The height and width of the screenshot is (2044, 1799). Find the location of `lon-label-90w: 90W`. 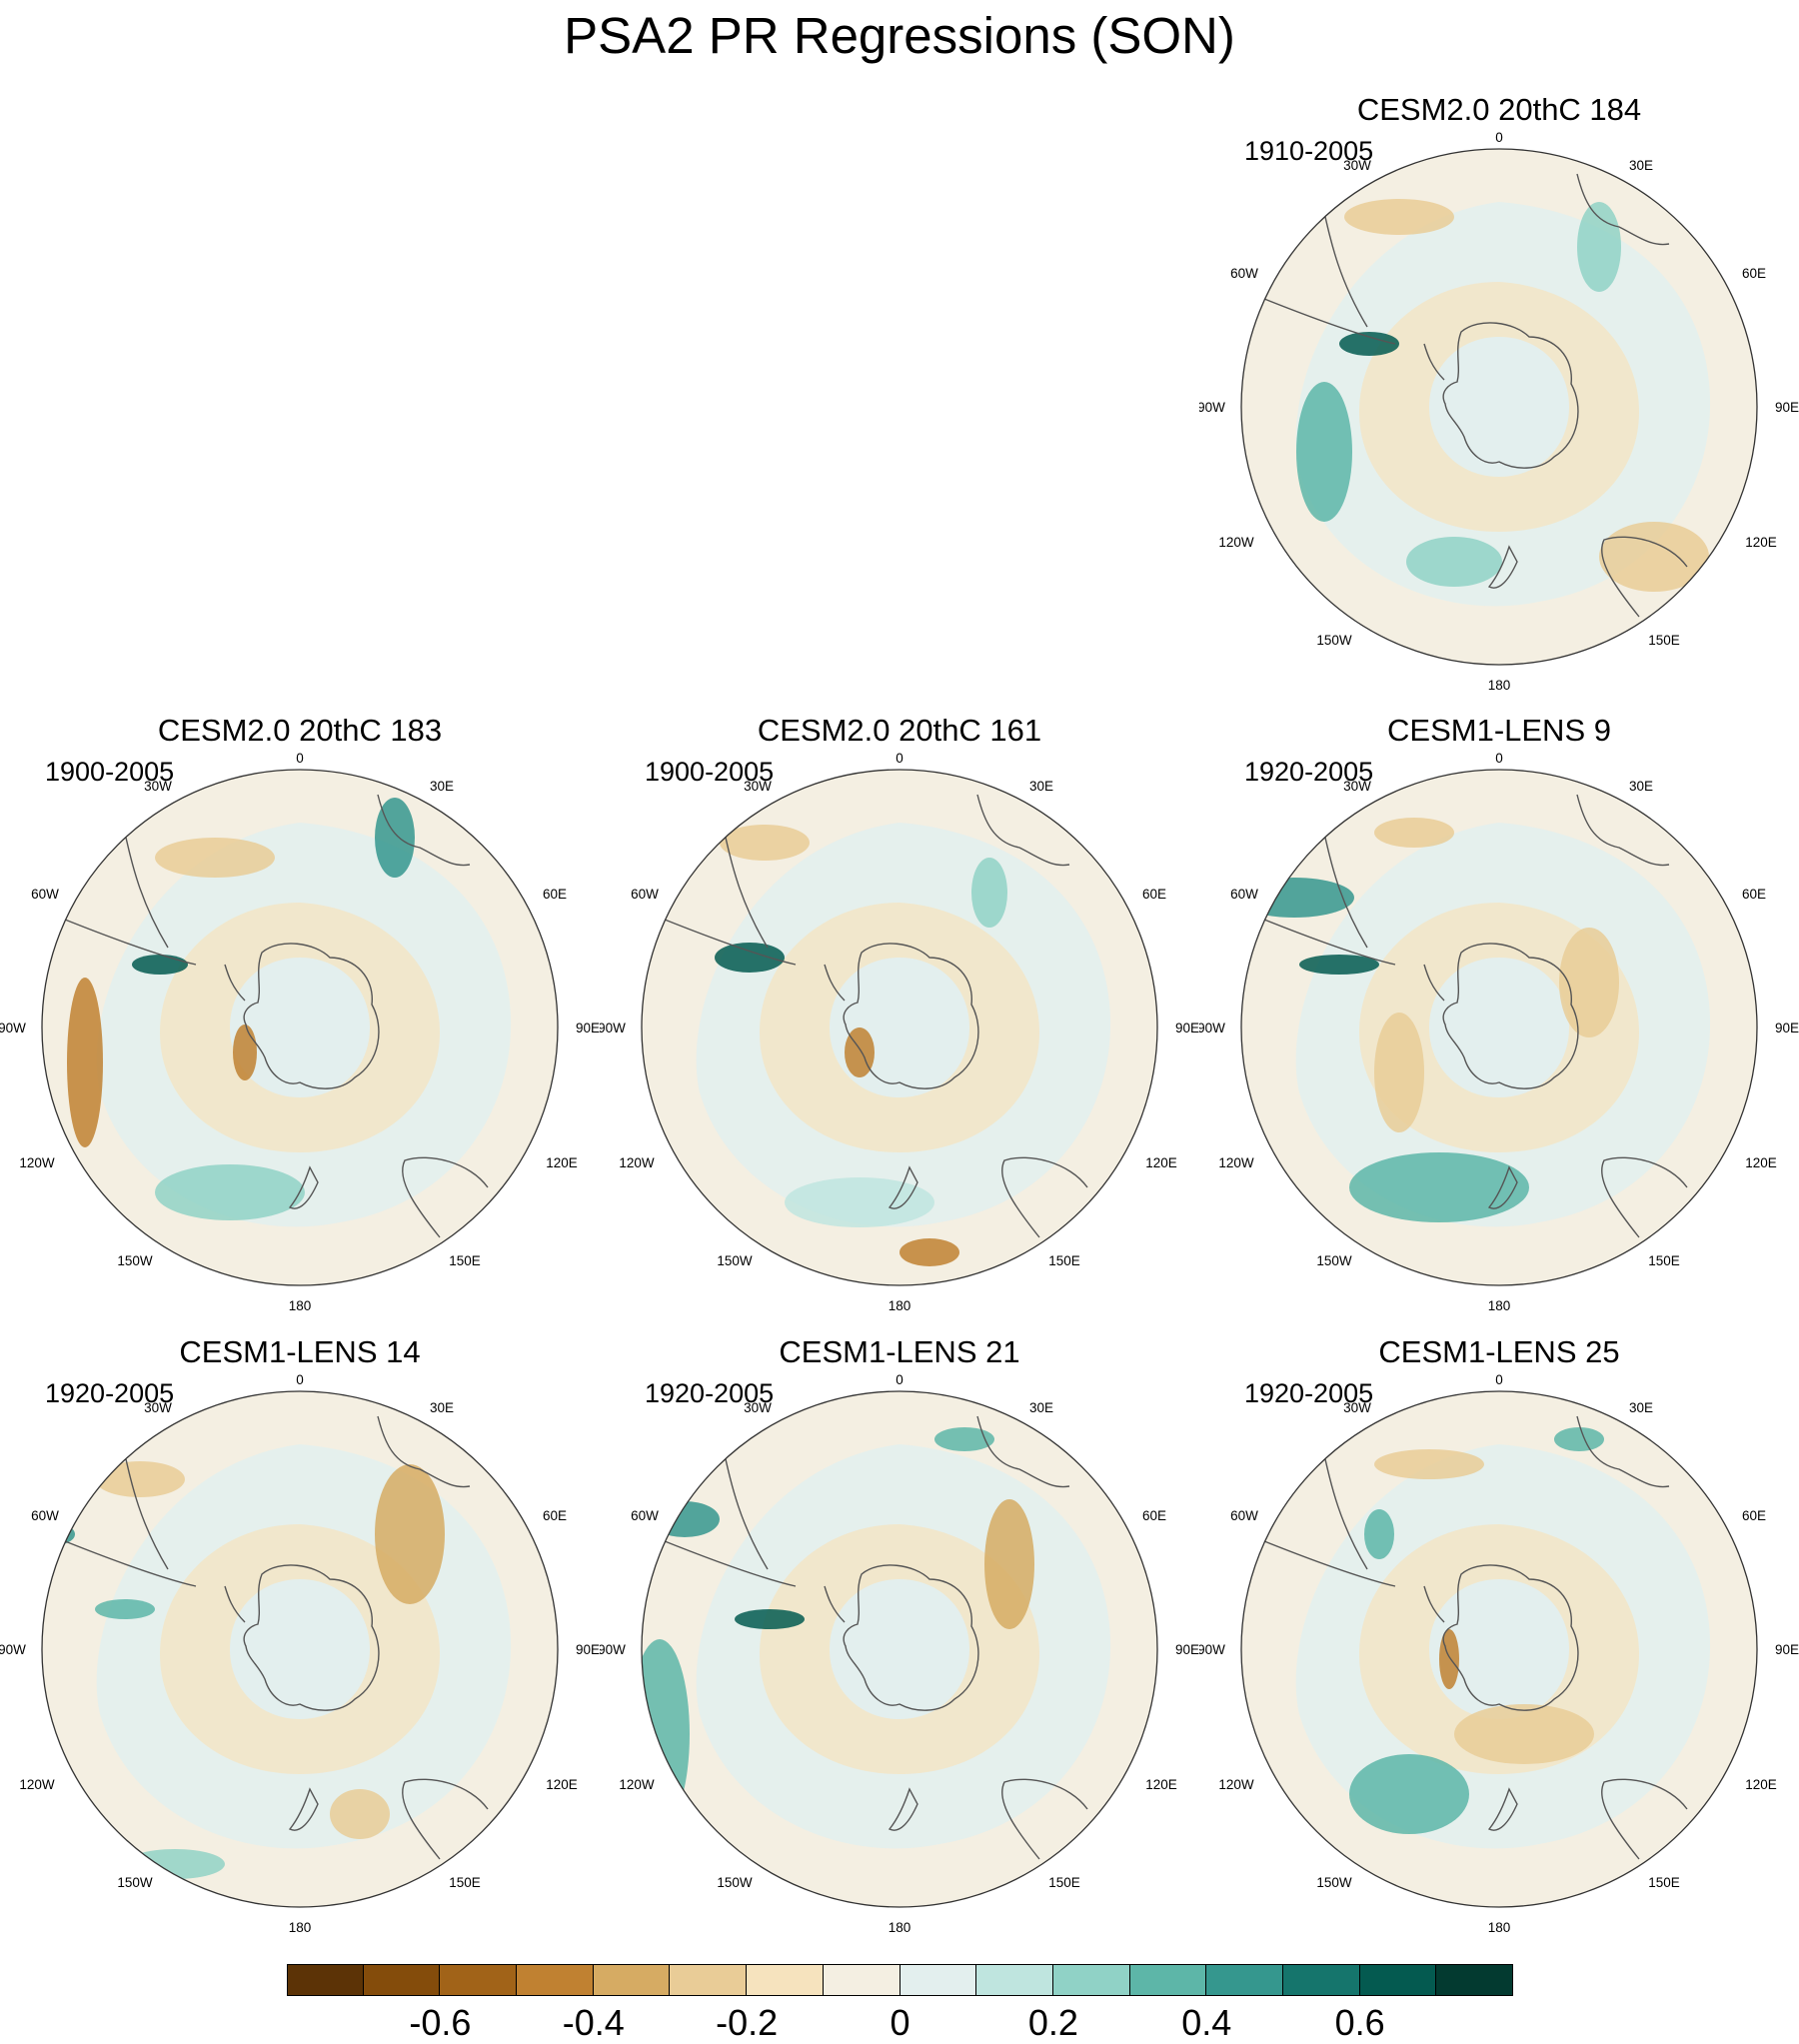

lon-label-90w: 90W is located at coordinates (1212, 1028).